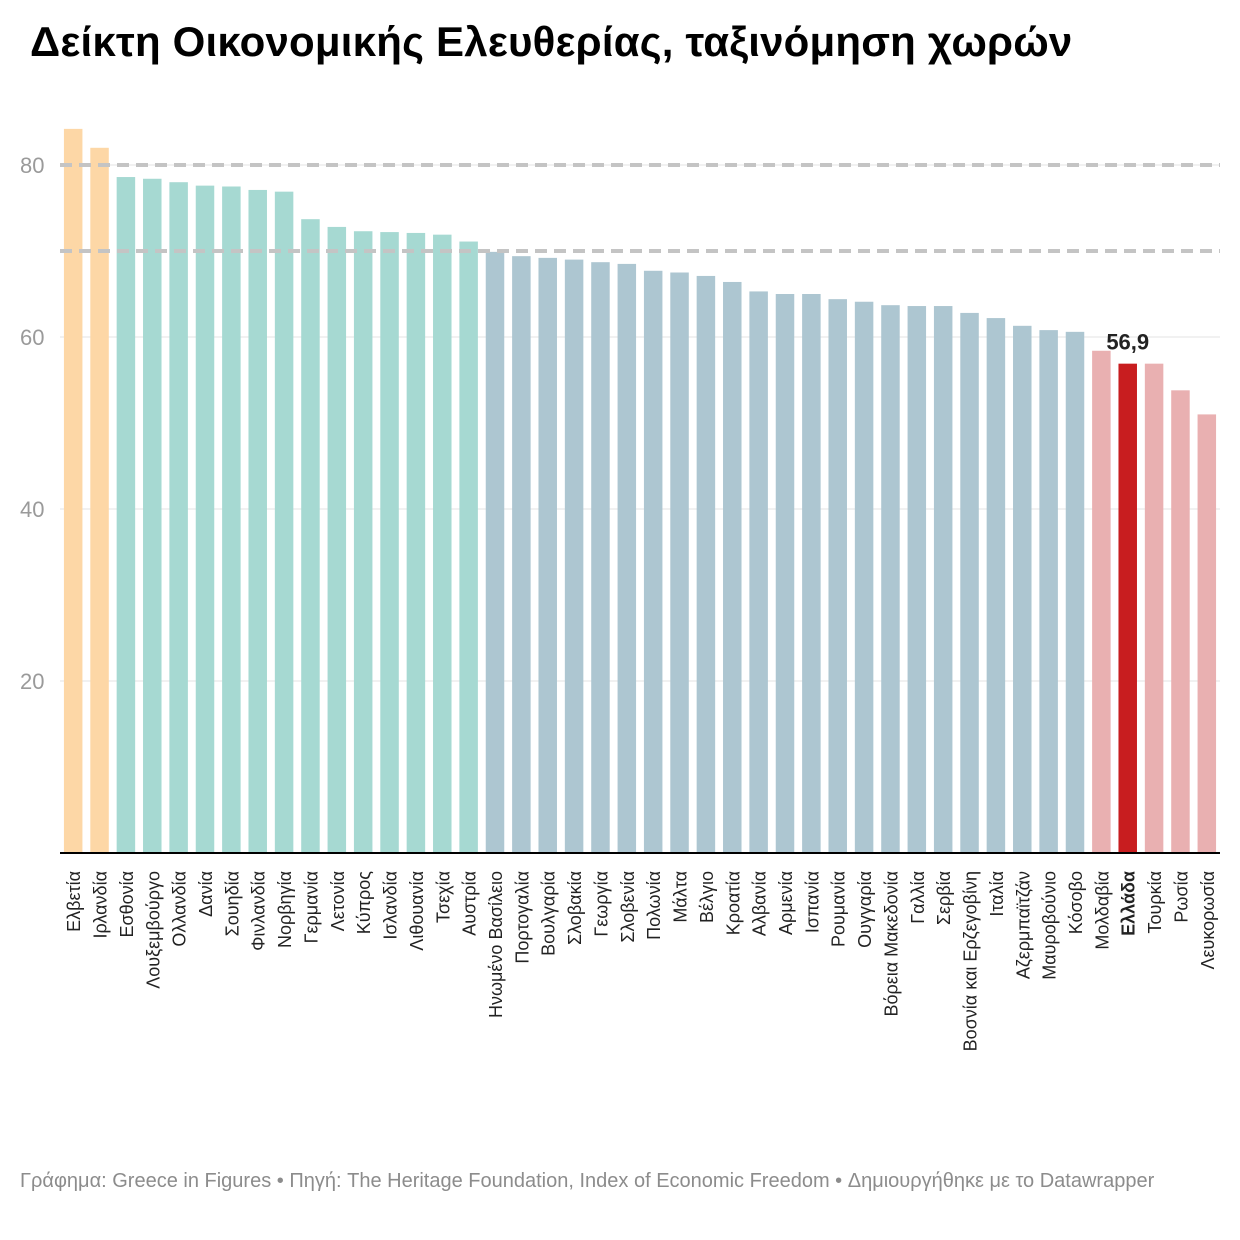  I want to click on x-tick-label: Κροατία, so click(733, 903).